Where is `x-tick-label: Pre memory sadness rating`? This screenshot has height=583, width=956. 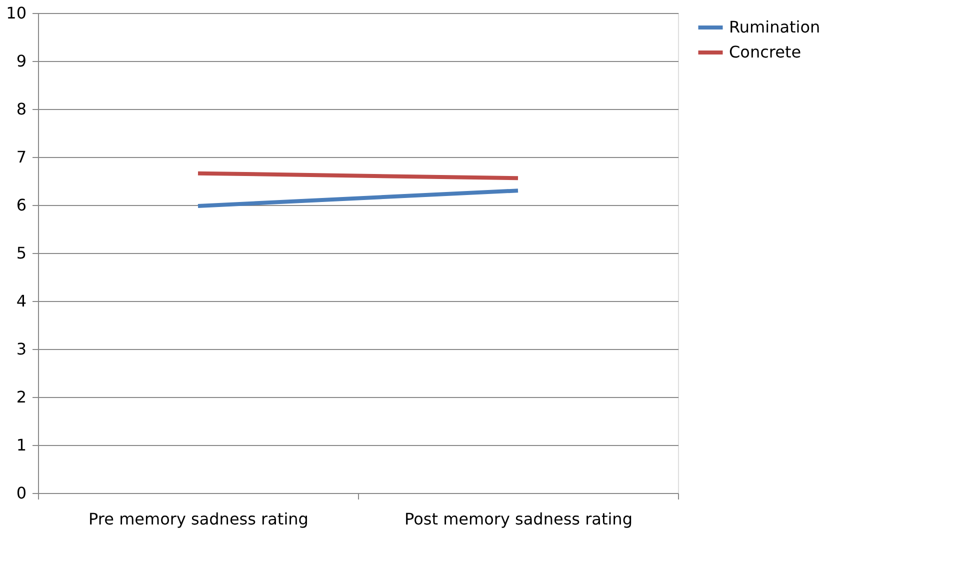 x-tick-label: Pre memory sadness rating is located at coordinates (198, 519).